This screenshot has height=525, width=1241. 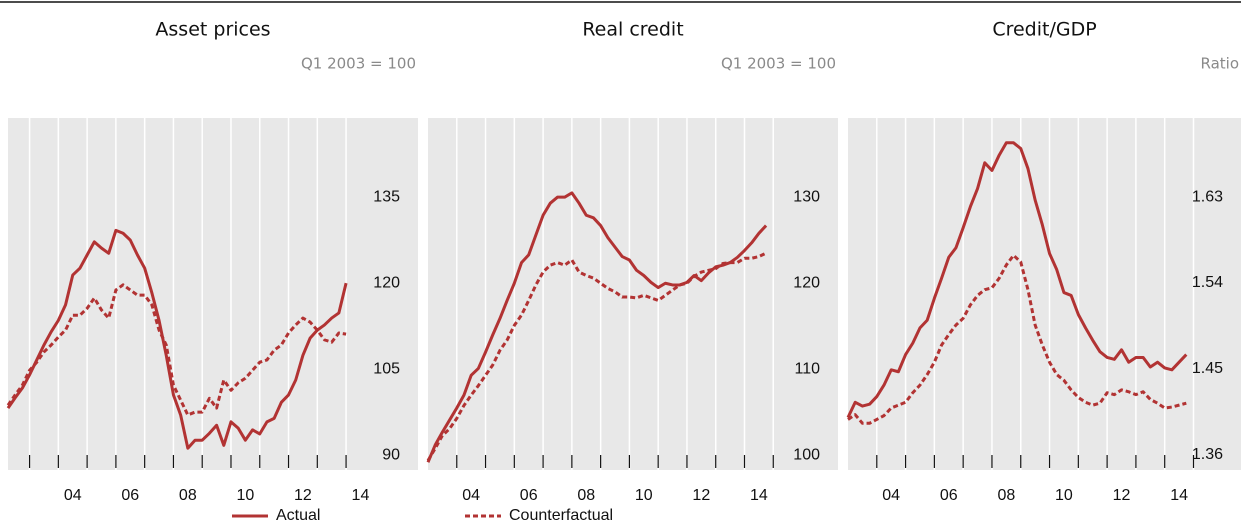 I want to click on legend-label: Actual, so click(x=298, y=515).